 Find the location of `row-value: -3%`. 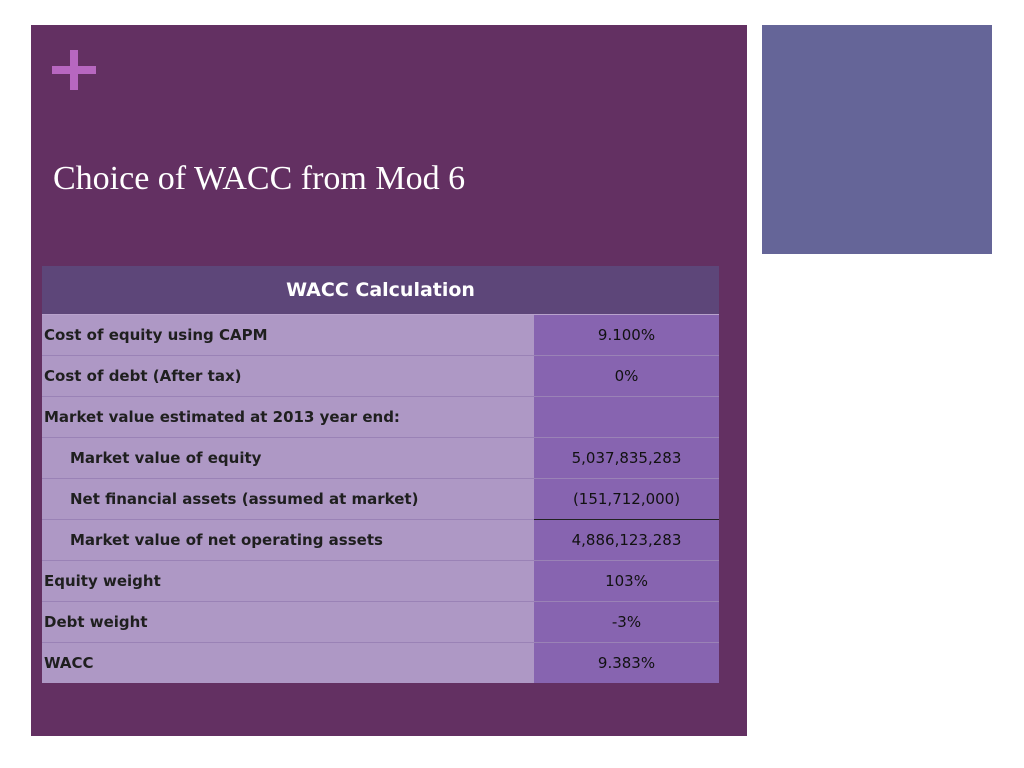

row-value: -3% is located at coordinates (627, 622).